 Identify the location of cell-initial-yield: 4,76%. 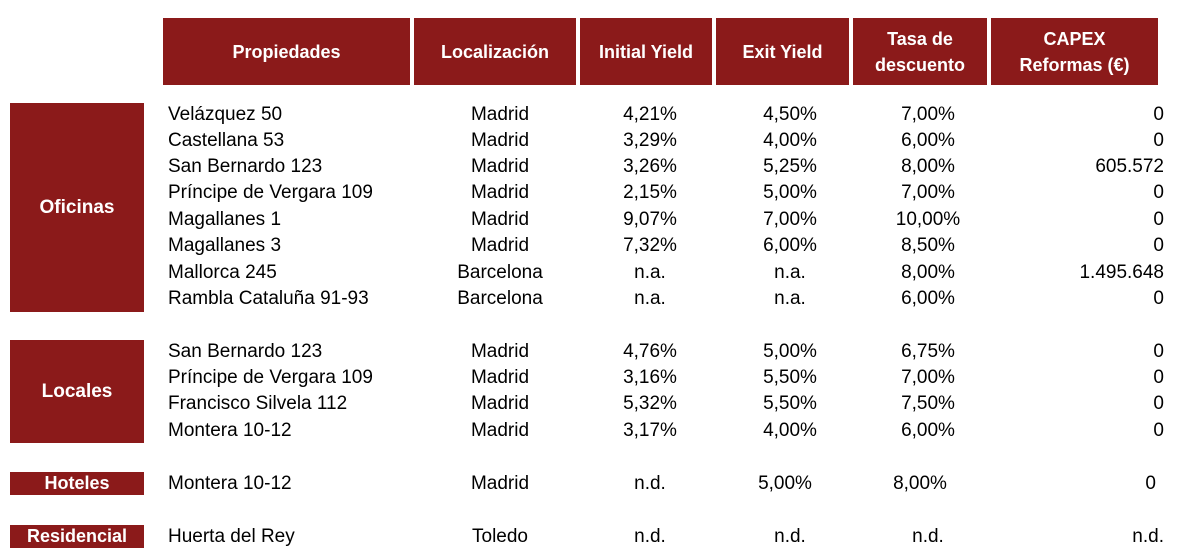
(650, 351).